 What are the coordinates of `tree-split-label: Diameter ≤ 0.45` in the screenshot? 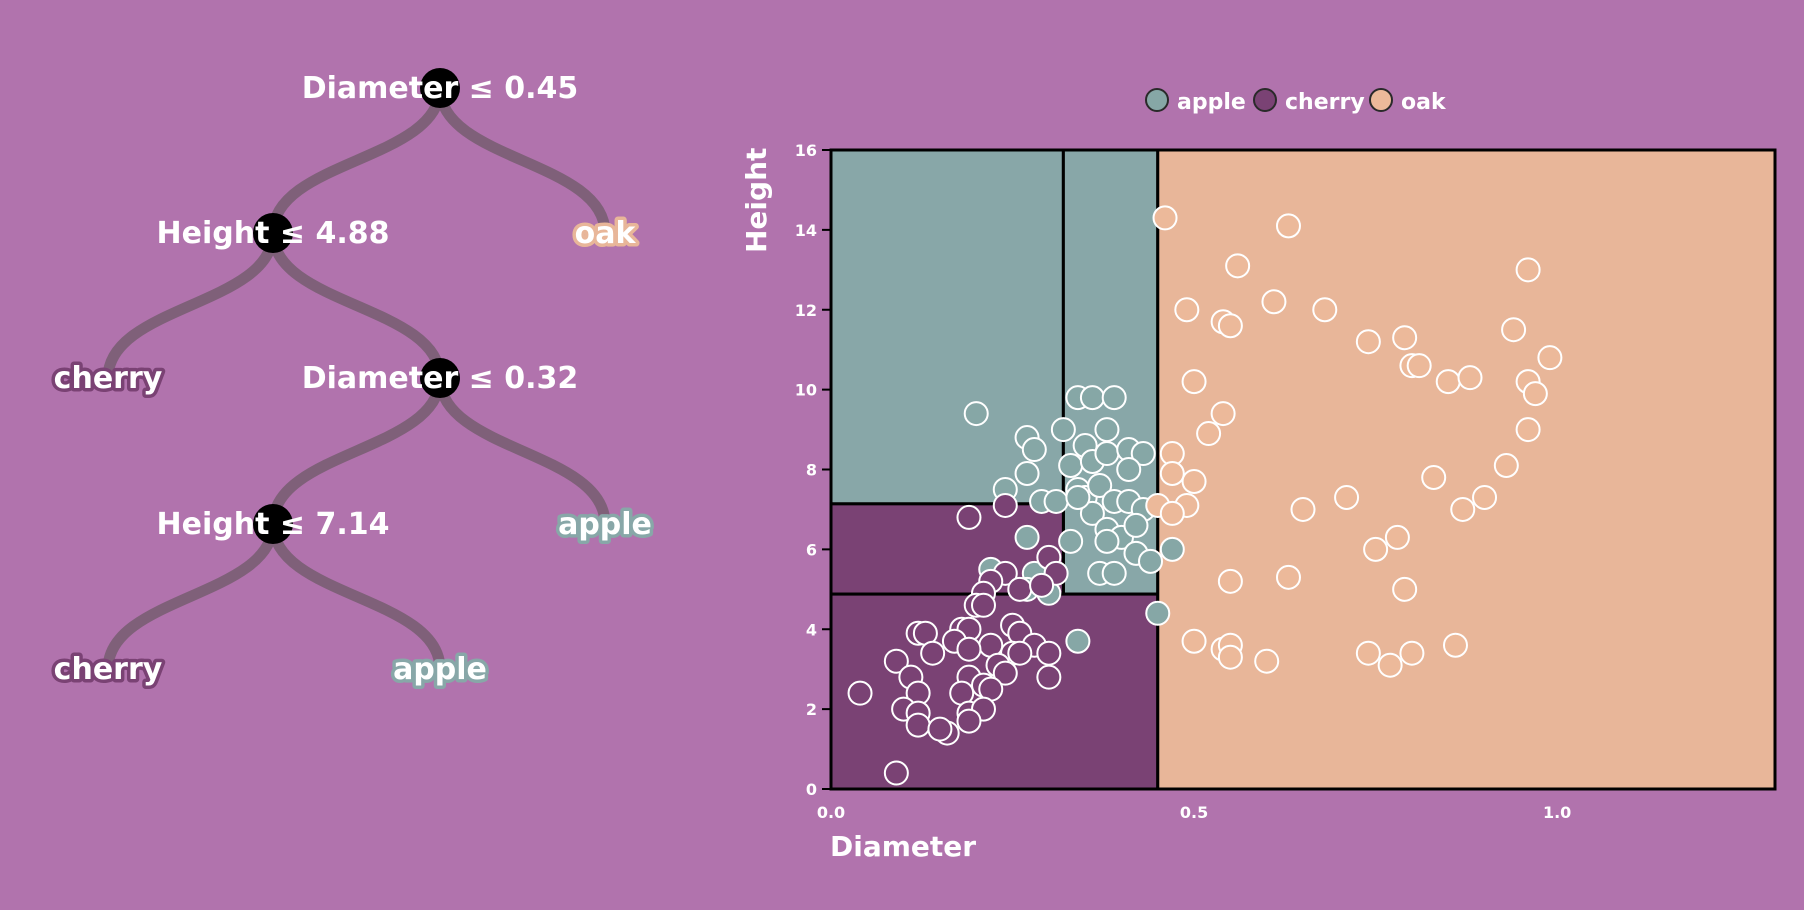 It's located at (440, 88).